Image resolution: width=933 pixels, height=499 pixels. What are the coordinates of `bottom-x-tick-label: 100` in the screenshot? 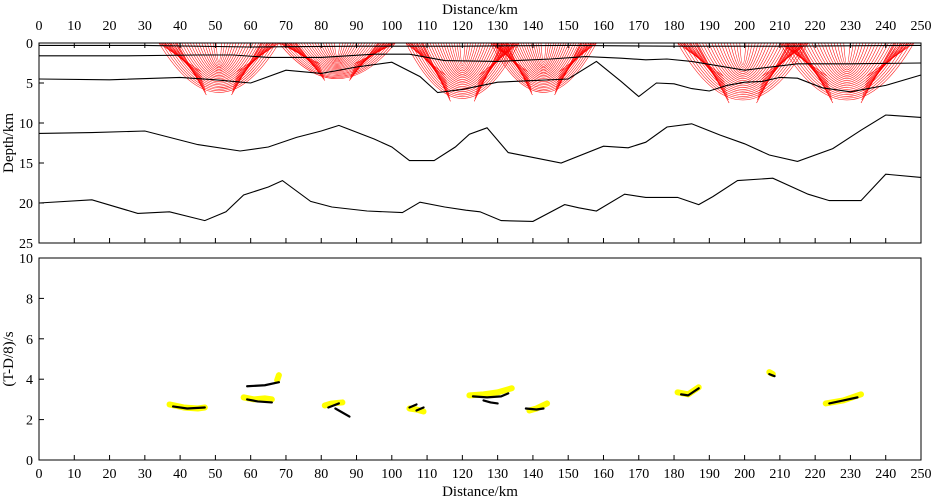 It's located at (391, 474).